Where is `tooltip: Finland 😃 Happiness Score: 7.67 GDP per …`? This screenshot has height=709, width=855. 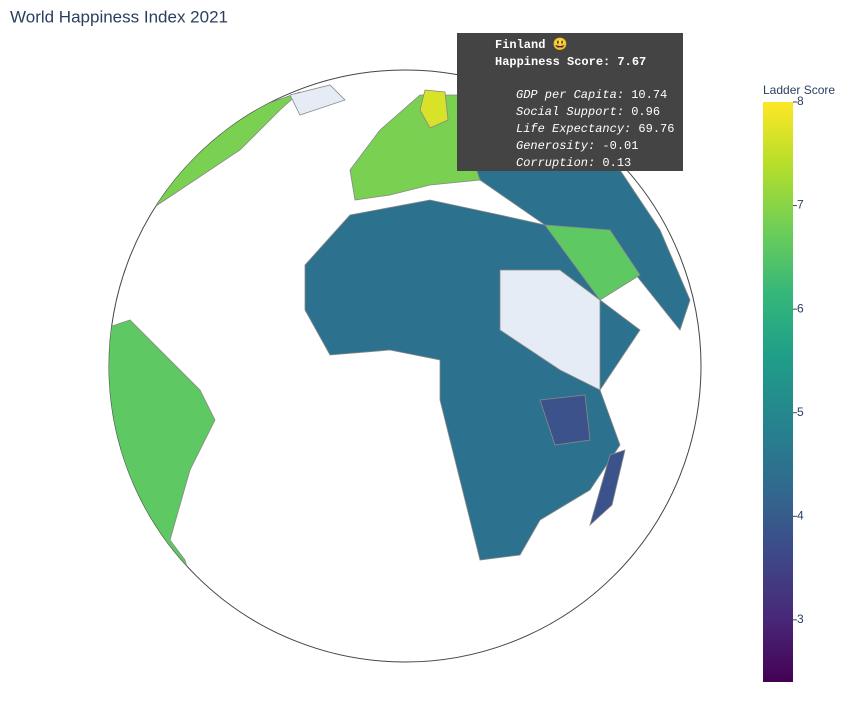 tooltip: Finland 😃 Happiness Score: 7.67 GDP per … is located at coordinates (570, 102).